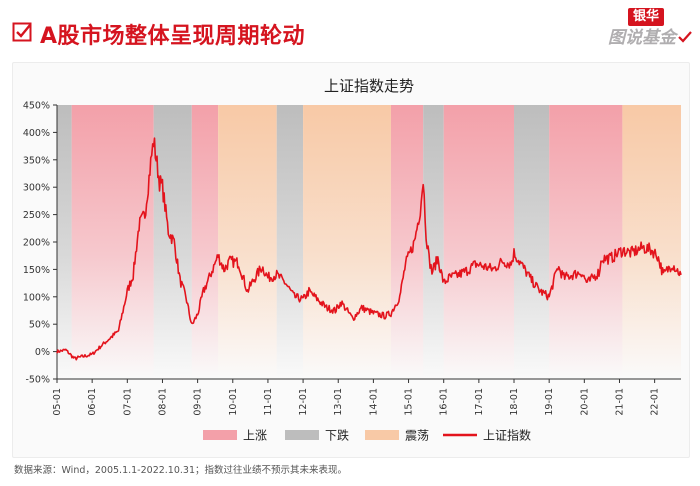 This screenshot has width=700, height=486. Describe the element at coordinates (337, 435) in the screenshot. I see `legend-label: 下跌` at that location.